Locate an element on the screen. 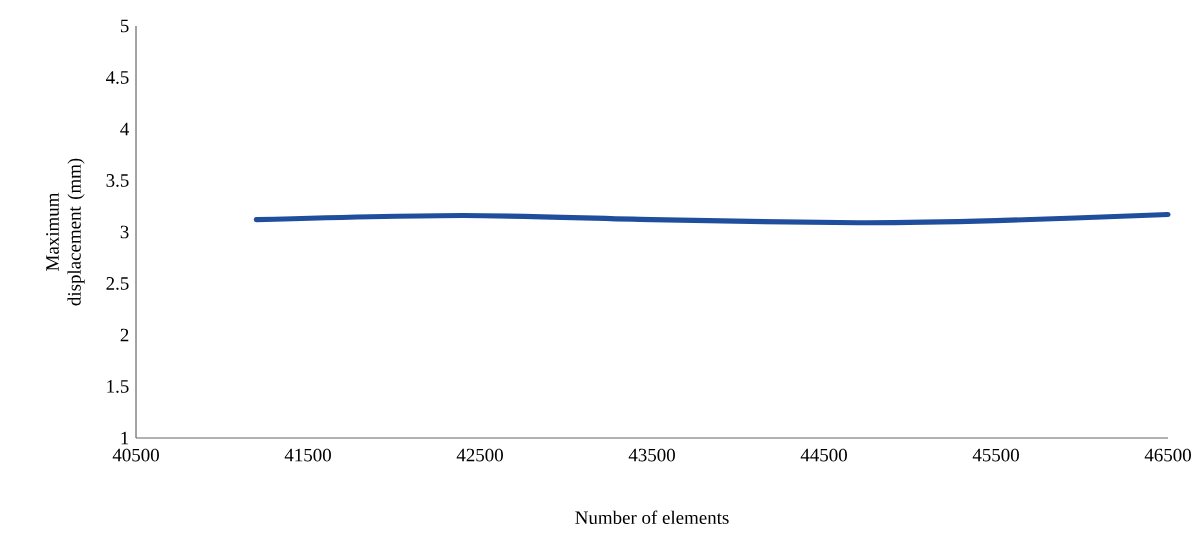 Image resolution: width=1201 pixels, height=542 pixels. x-tick-label: 46500 is located at coordinates (1167, 455).